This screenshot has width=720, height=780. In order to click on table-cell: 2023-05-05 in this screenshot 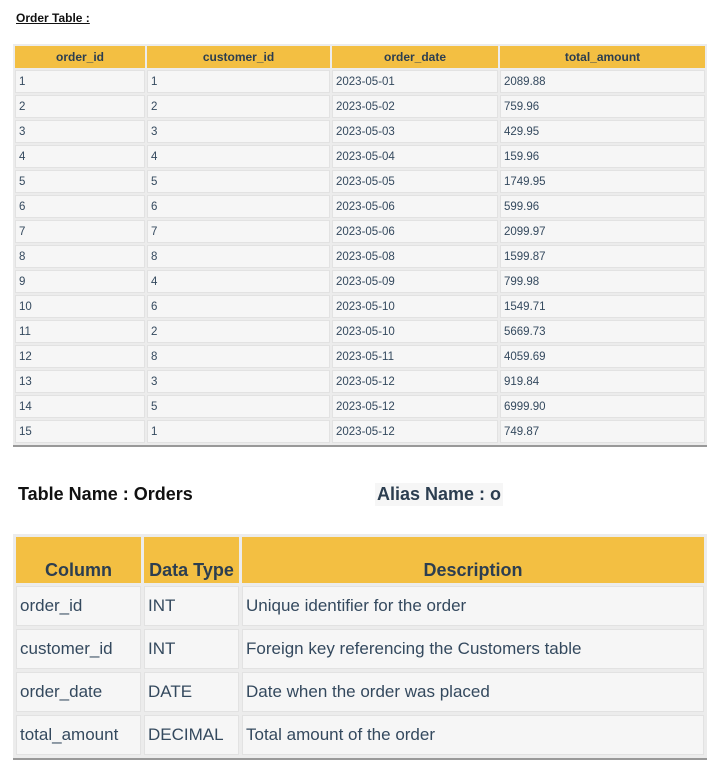, I will do `click(415, 181)`.